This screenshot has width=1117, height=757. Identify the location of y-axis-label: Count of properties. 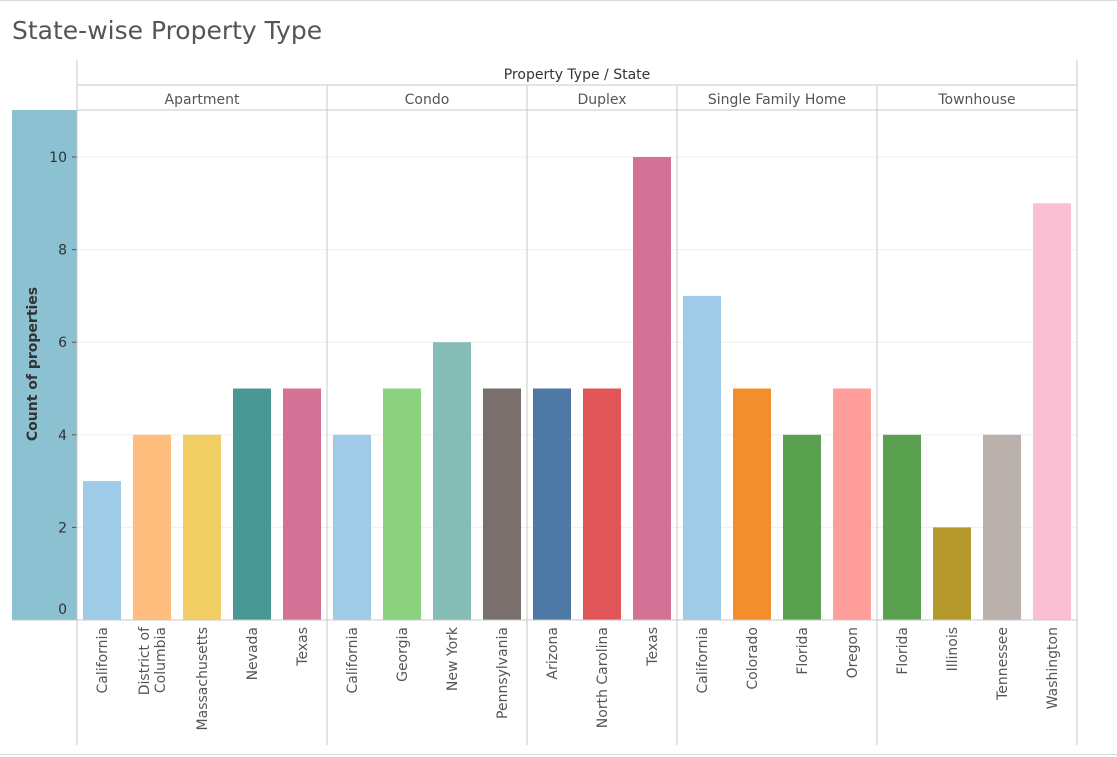
(33, 364).